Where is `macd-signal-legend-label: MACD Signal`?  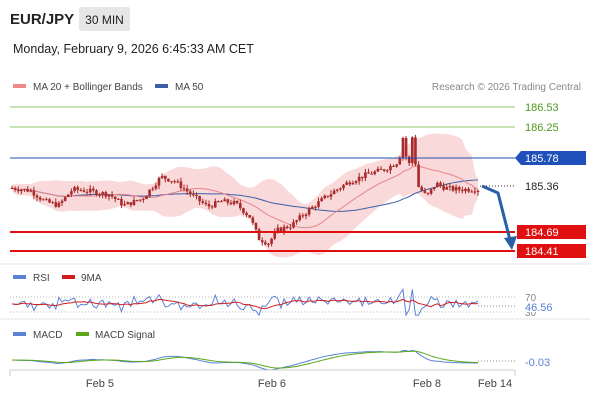
macd-signal-legend-label: MACD Signal is located at coordinates (125, 335).